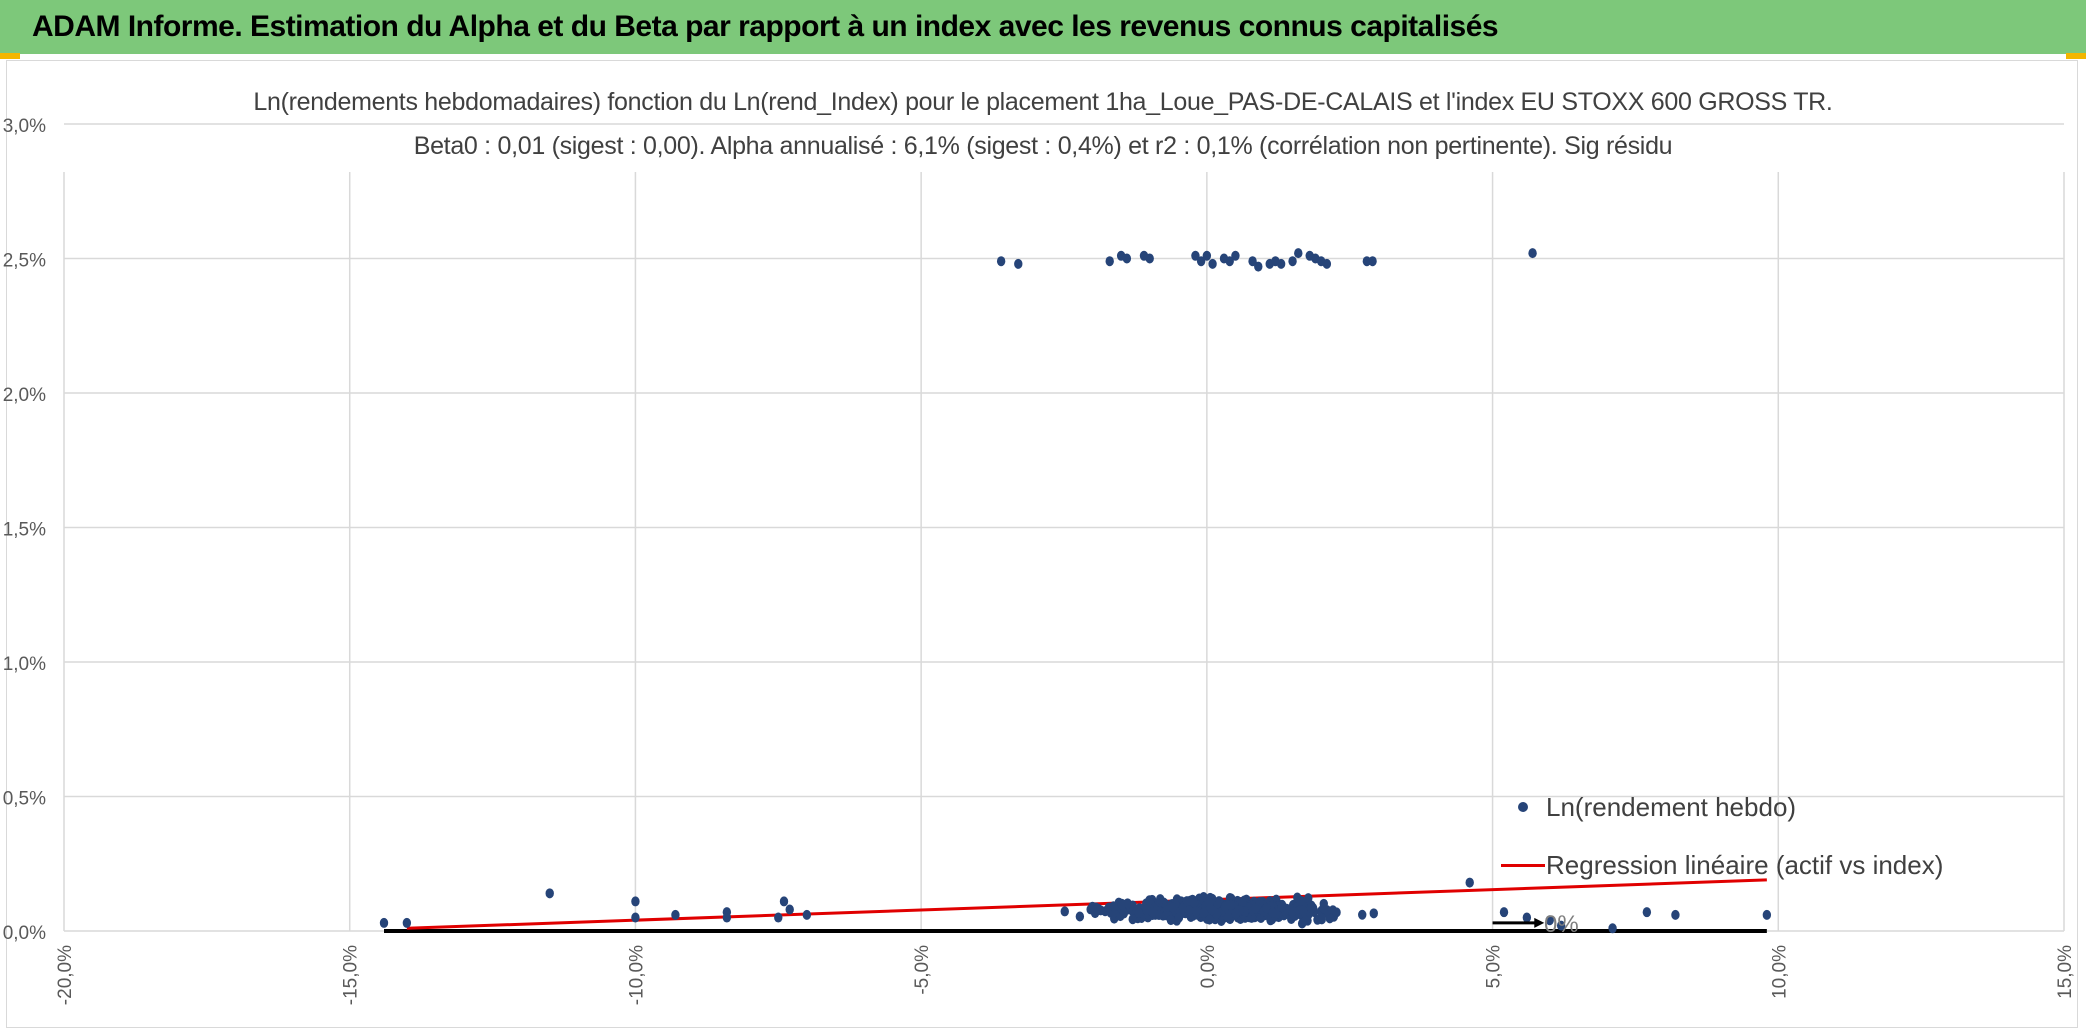  What do you see at coordinates (1523, 807) in the screenshot?
I see `legend-dot-icon` at bounding box center [1523, 807].